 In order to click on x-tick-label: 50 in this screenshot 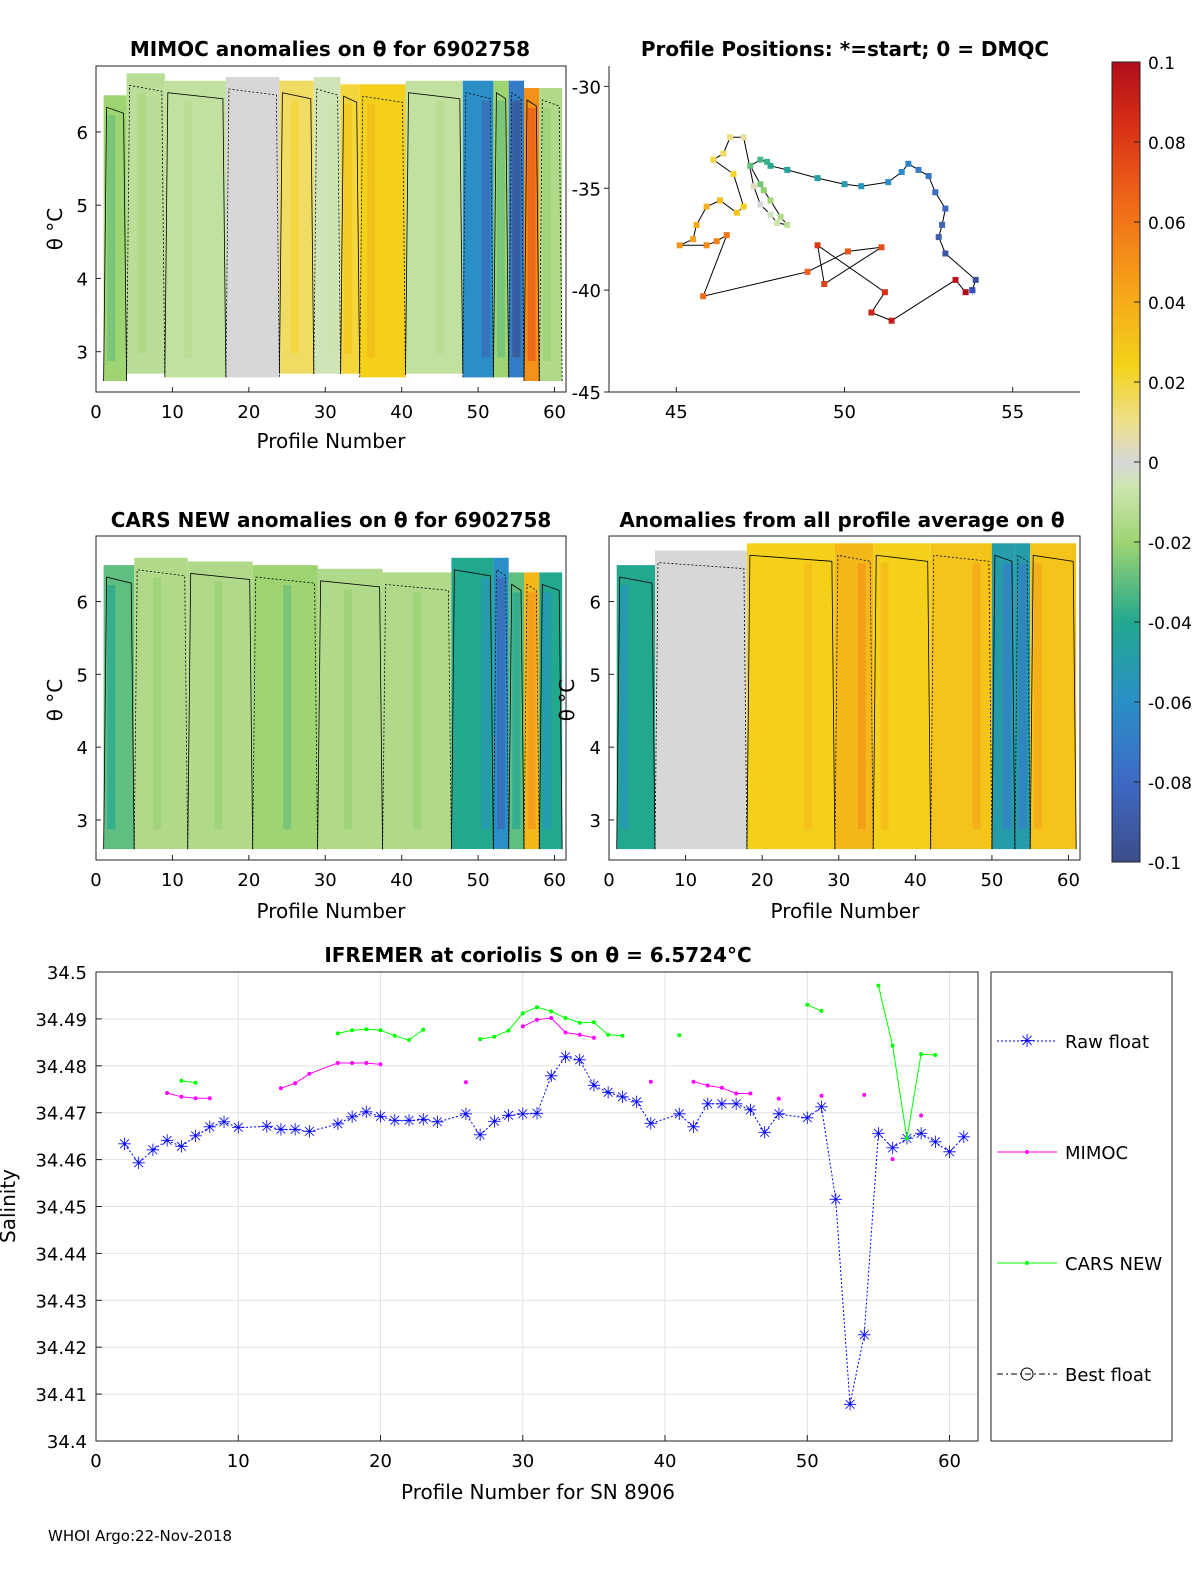, I will do `click(991, 880)`.